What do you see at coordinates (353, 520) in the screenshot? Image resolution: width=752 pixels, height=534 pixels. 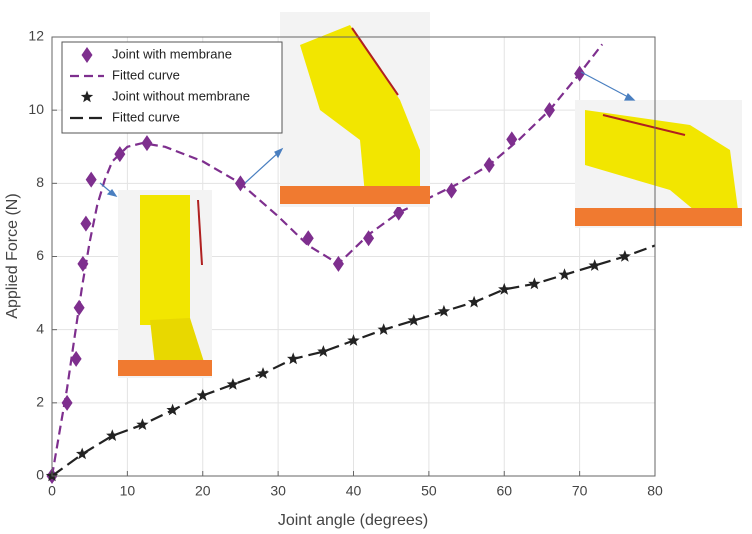 I see `x-axis-label: Joint angle (degrees)` at bounding box center [353, 520].